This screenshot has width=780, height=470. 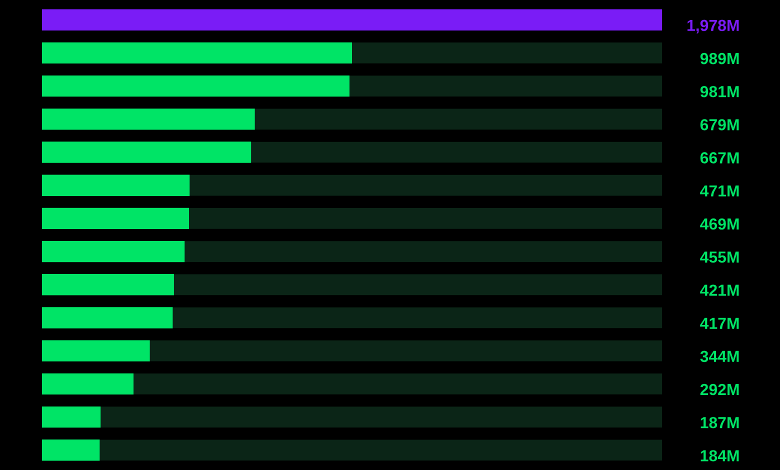 I want to click on data-label: 989M, so click(x=719, y=58).